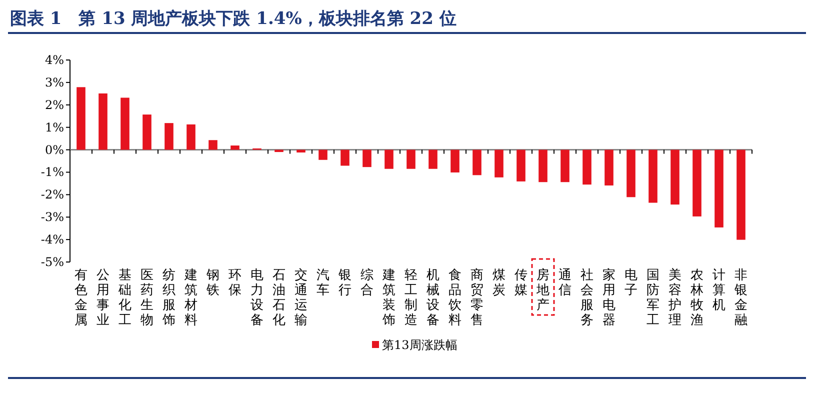  Describe the element at coordinates (233, 19) in the screenshot. I see `chart-title: 图表 1 第 13 周地产板块下跌 1.4%，板块排名第 22 位` at that location.